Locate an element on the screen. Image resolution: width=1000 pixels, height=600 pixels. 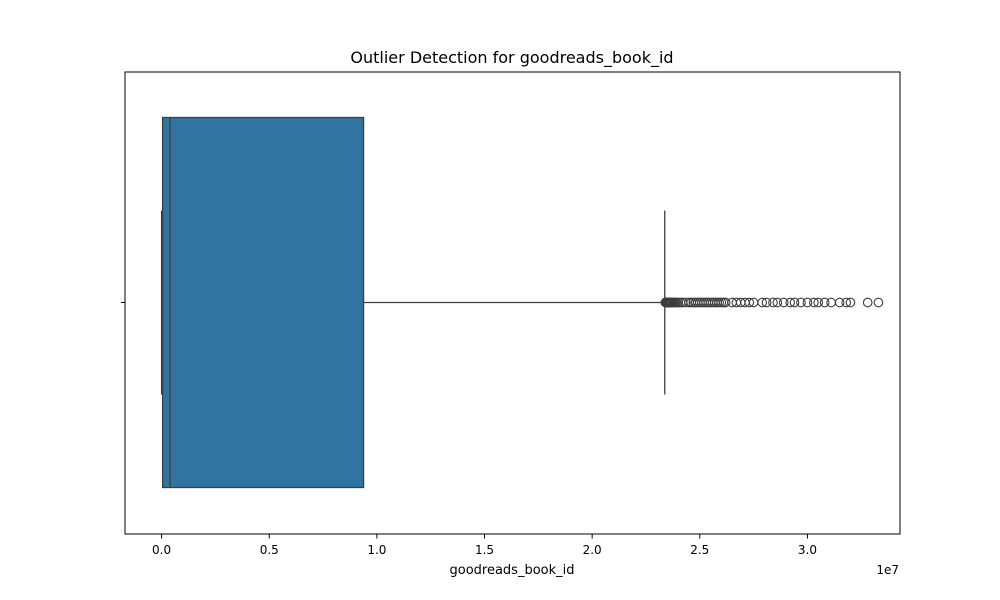
x-axis-label: goodreads_book_id is located at coordinates (511, 570).